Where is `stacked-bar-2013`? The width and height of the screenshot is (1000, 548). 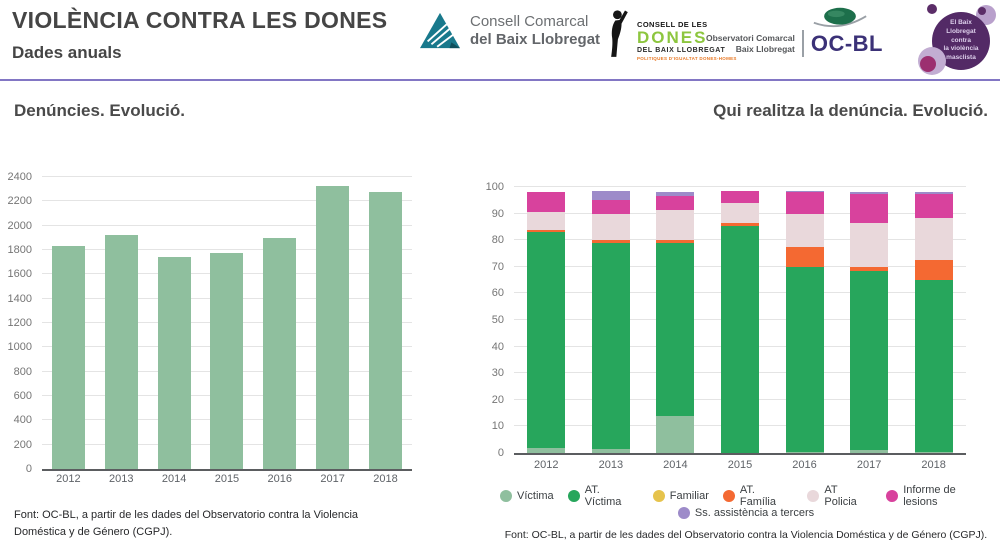
stacked-bar-2013 is located at coordinates (610, 320).